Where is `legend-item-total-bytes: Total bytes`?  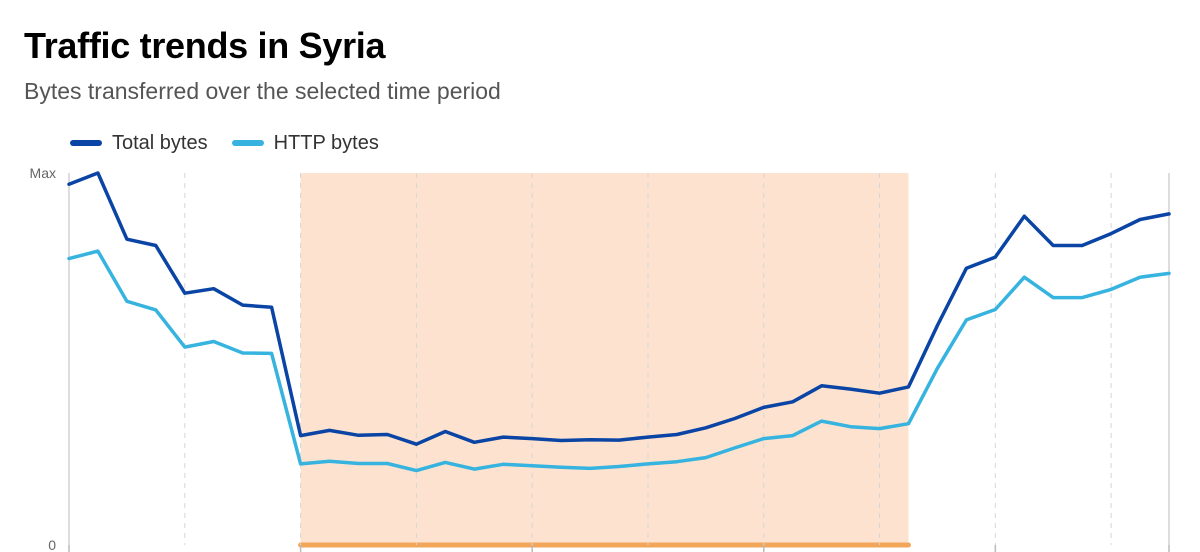 legend-item-total-bytes: Total bytes is located at coordinates (139, 143).